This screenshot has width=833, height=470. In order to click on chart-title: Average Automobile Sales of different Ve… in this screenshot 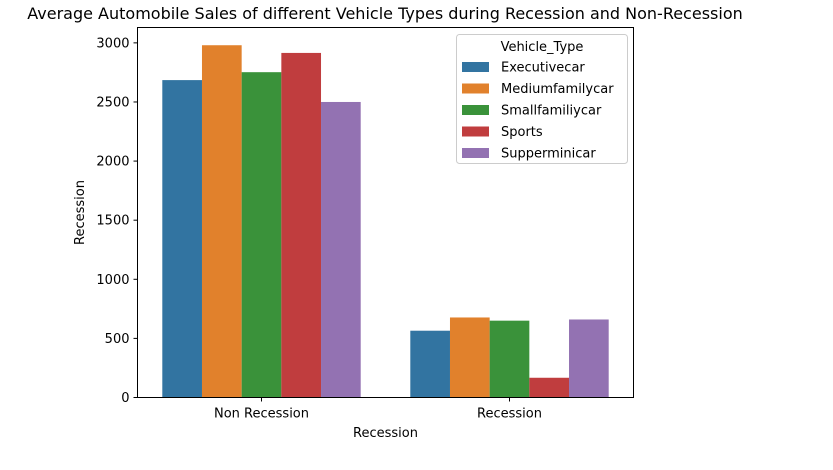, I will do `click(385, 13)`.